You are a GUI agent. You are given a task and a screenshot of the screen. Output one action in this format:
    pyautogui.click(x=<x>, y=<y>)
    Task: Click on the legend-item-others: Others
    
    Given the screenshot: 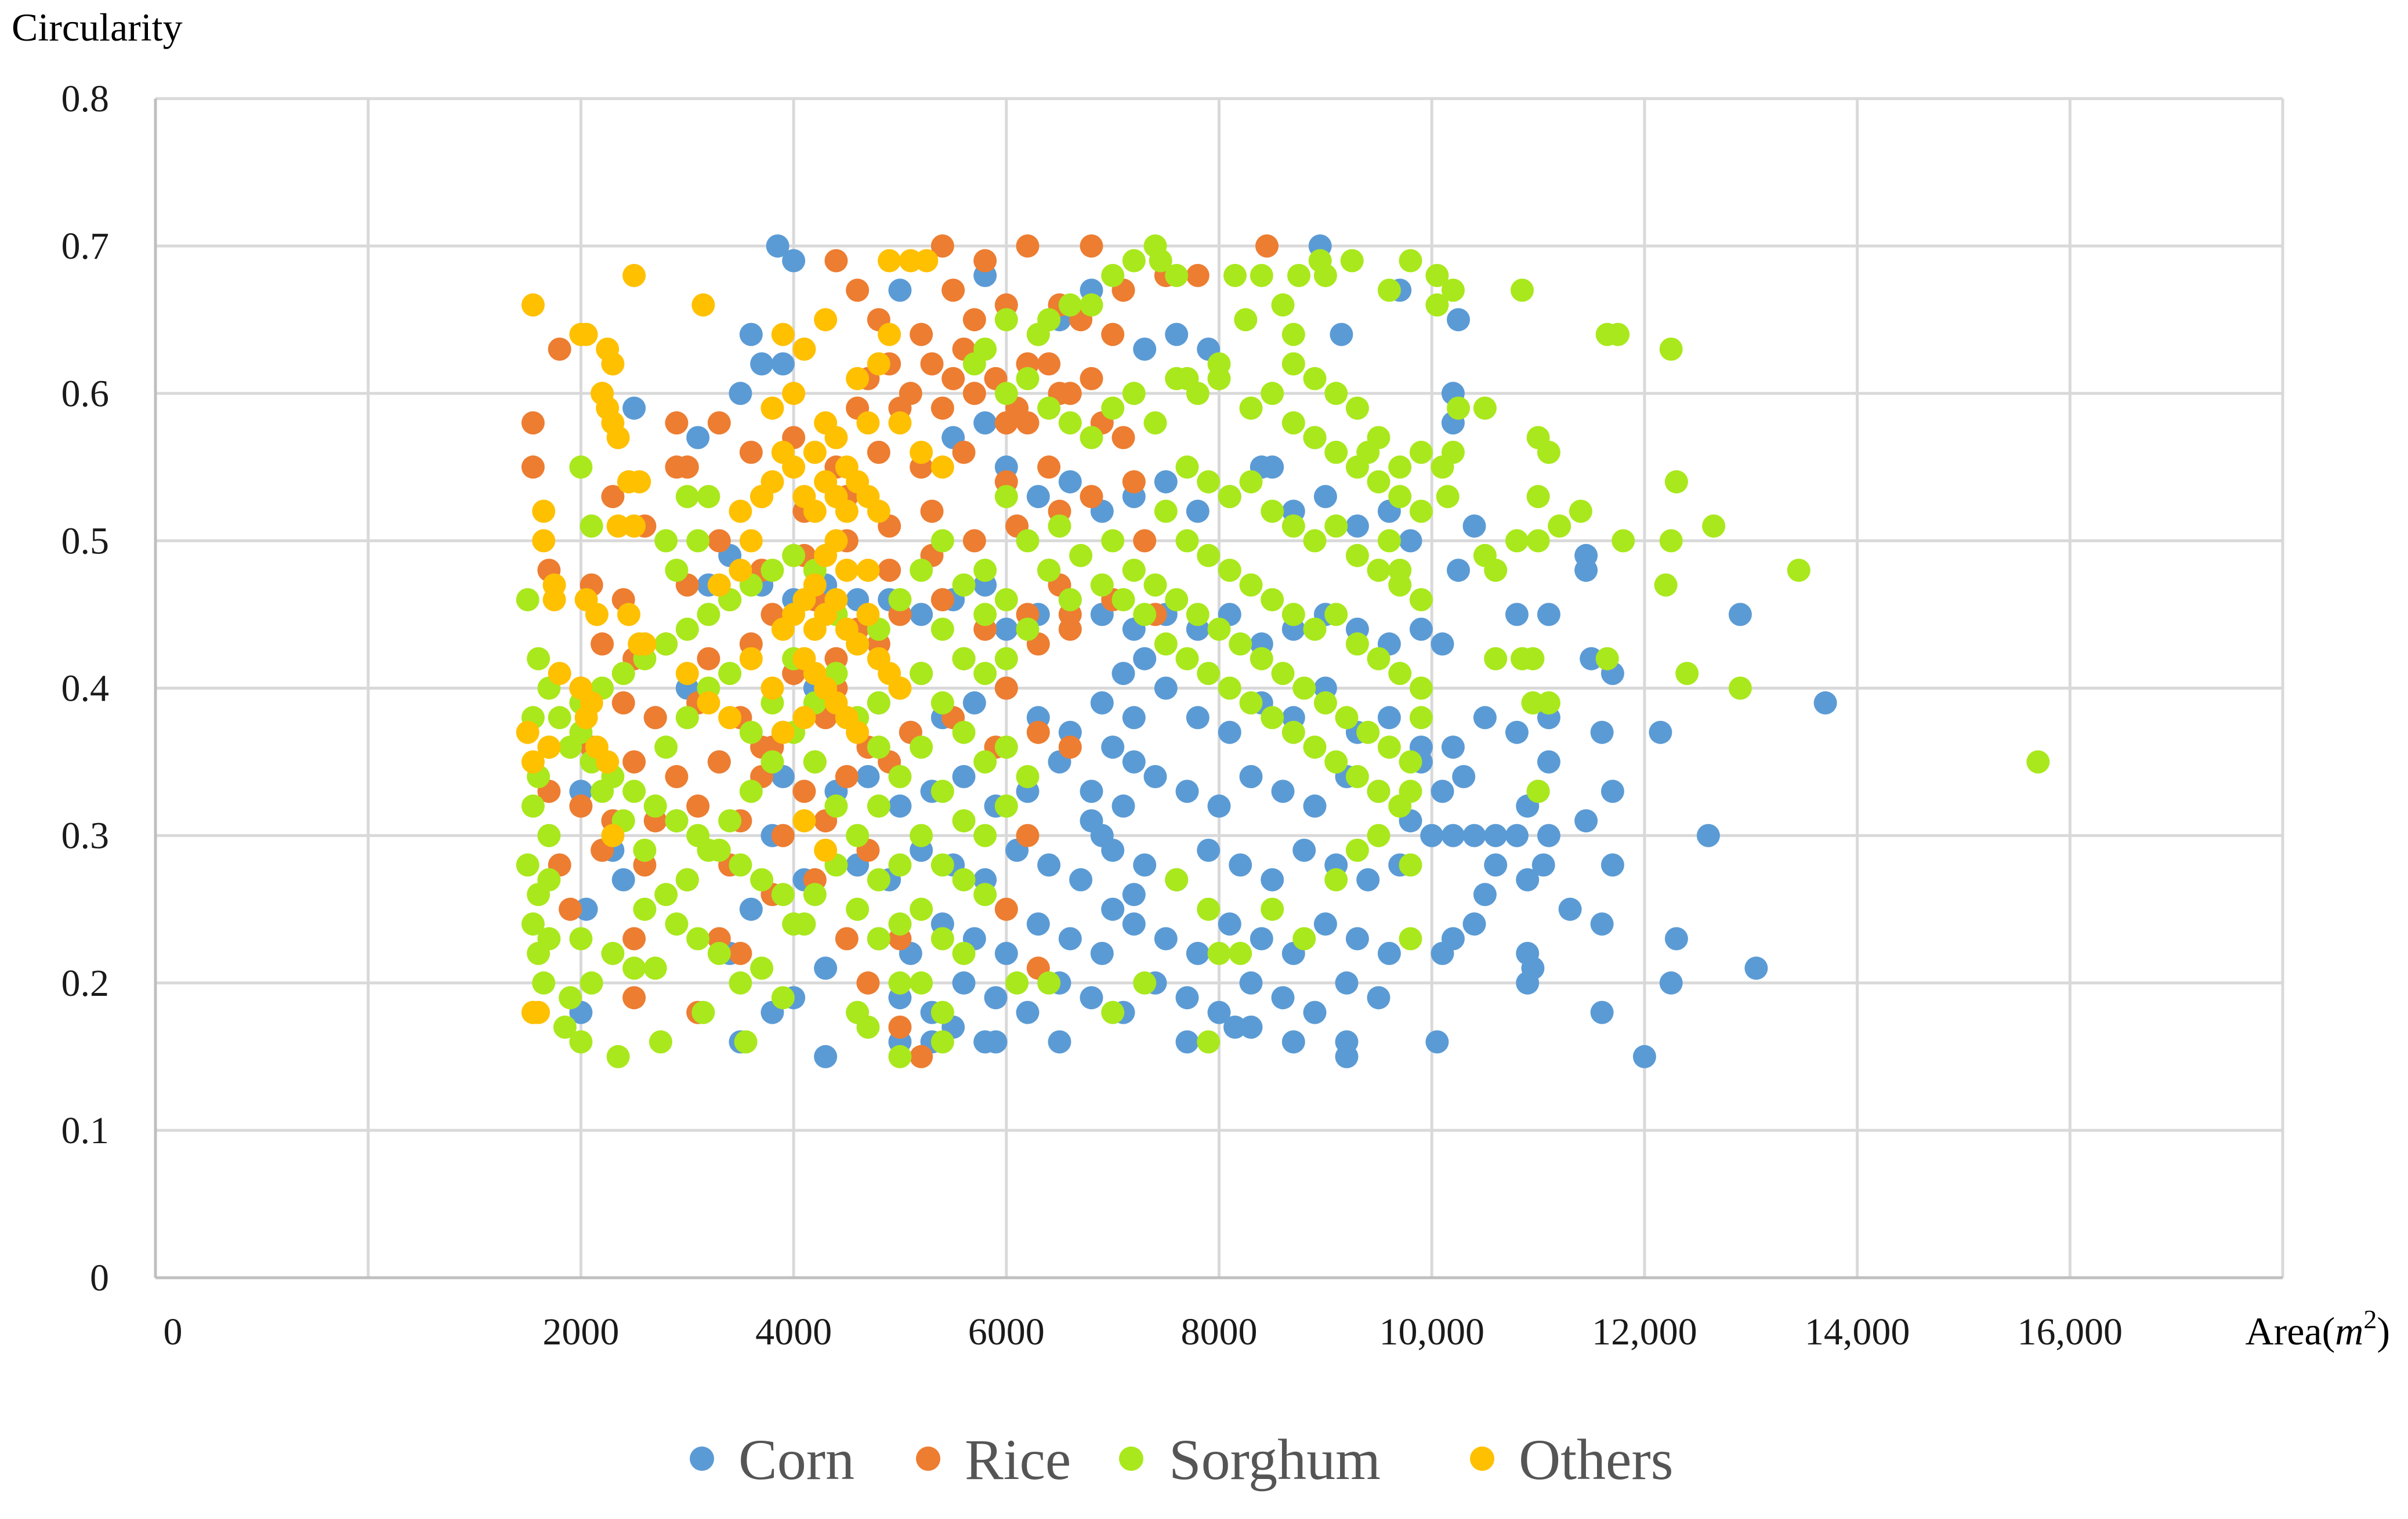 What is the action you would take?
    pyautogui.click(x=1572, y=1460)
    